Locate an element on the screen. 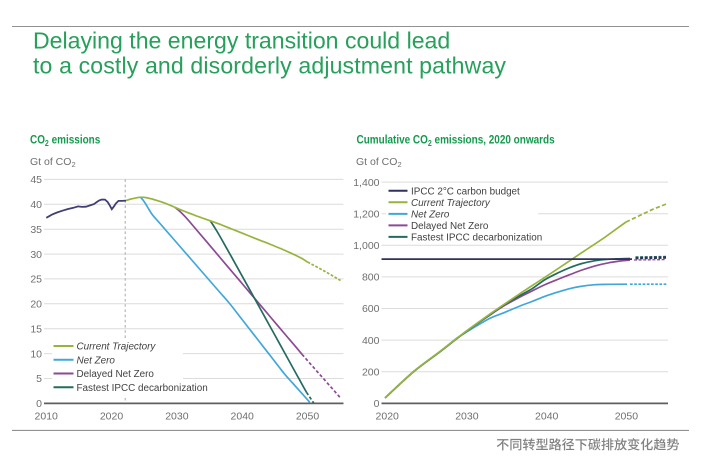 Image resolution: width=713 pixels, height=457 pixels. svg-text: 15 is located at coordinates (36, 329).